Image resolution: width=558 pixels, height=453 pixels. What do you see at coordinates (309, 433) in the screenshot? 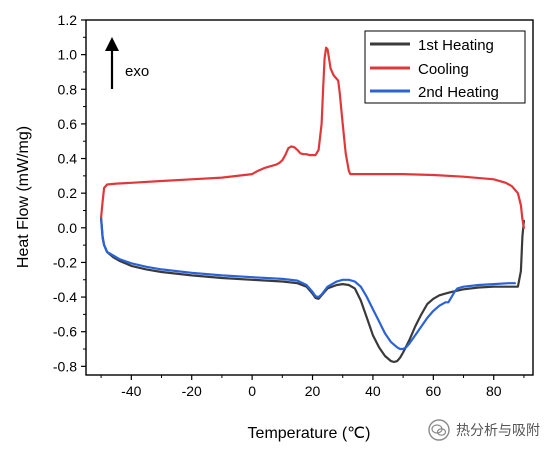
I see `x-axis-label: Temperature (℃)` at bounding box center [309, 433].